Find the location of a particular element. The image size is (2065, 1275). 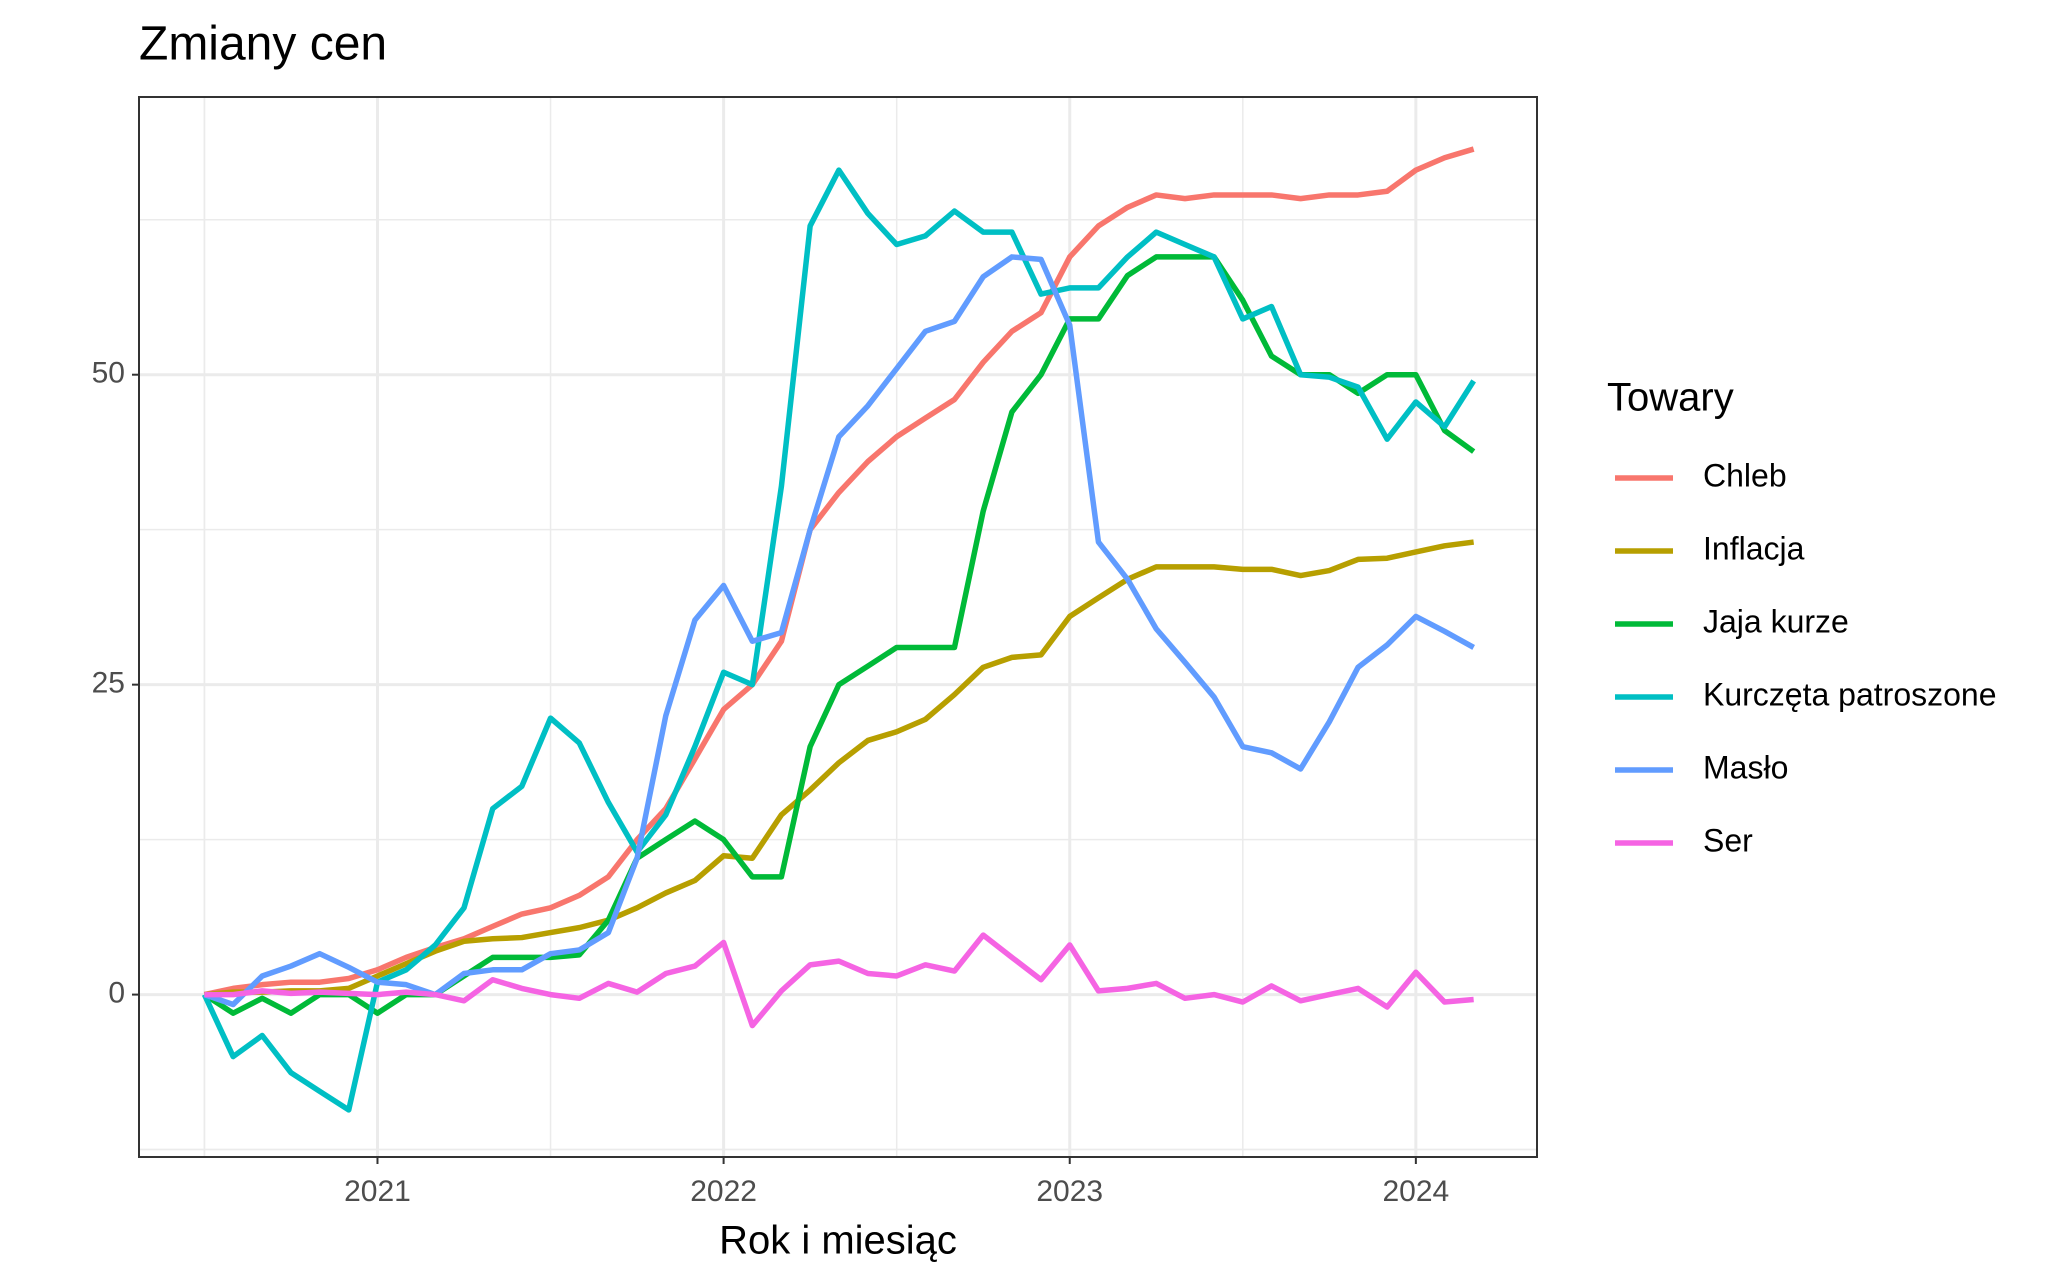

y-tick-label: 0 is located at coordinates (116, 993).